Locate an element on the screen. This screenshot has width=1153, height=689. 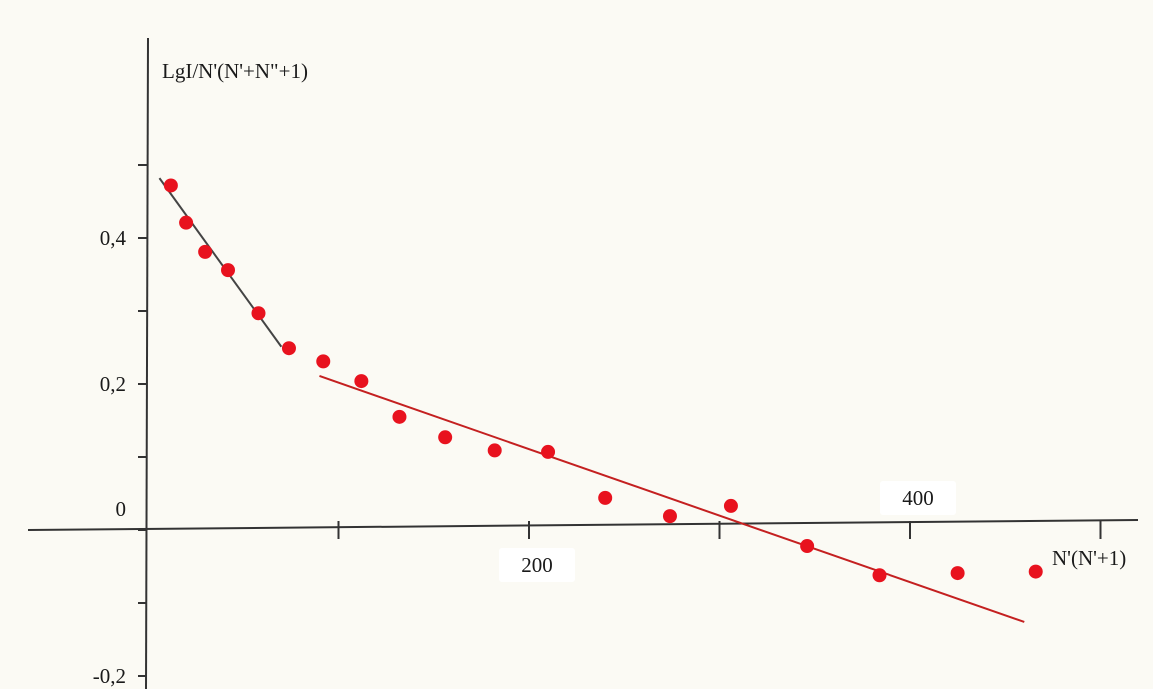
y-tick-label: -0,2 is located at coordinates (109, 676).